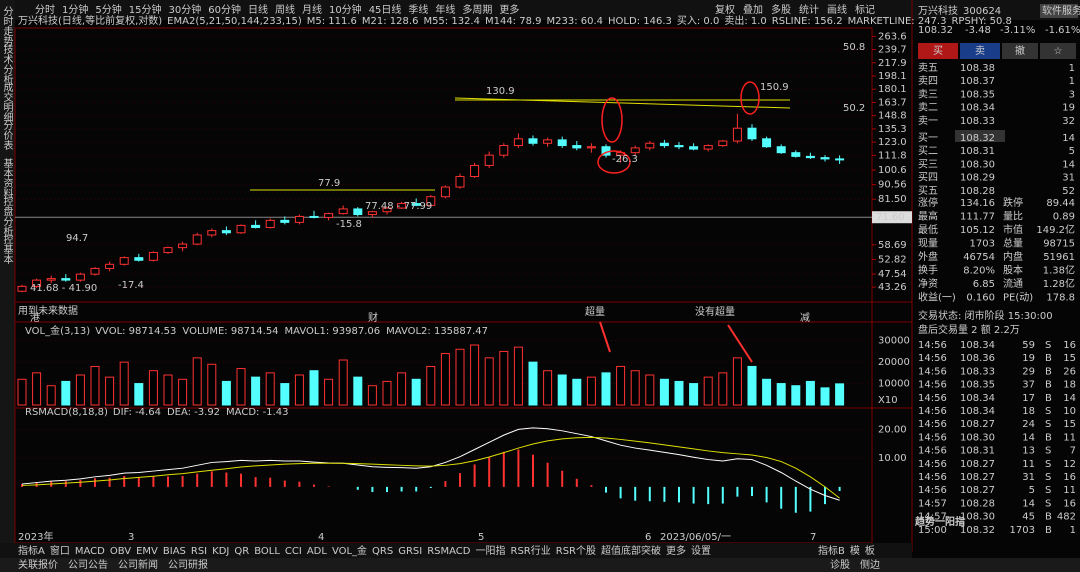  Describe the element at coordinates (35, 318) in the screenshot. I see `annotation: 港` at that location.